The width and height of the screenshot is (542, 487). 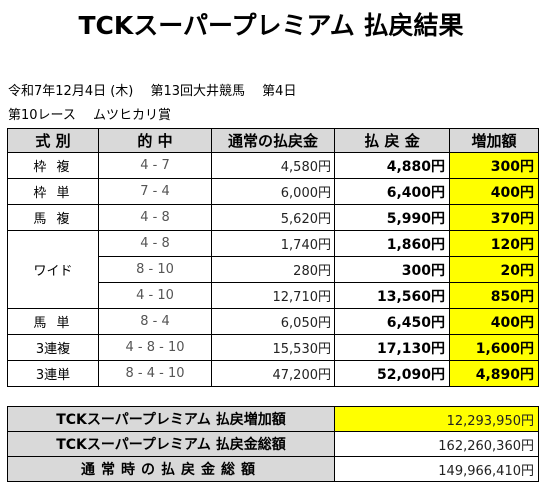 What do you see at coordinates (392, 295) in the screenshot?
I see `payout: 13,560円` at bounding box center [392, 295].